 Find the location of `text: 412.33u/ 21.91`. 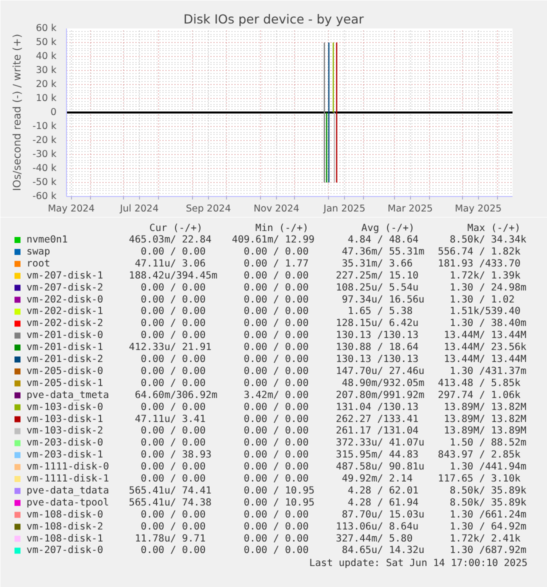

text: 412.33u/ 21.91 is located at coordinates (170, 348).